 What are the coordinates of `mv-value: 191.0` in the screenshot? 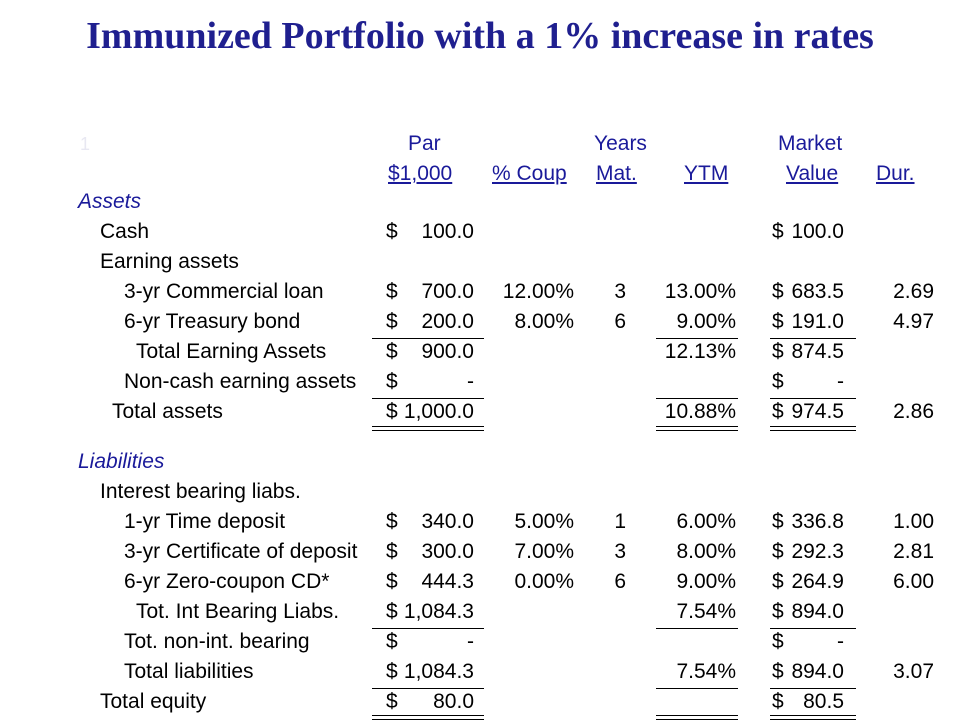 It's located at (817, 321).